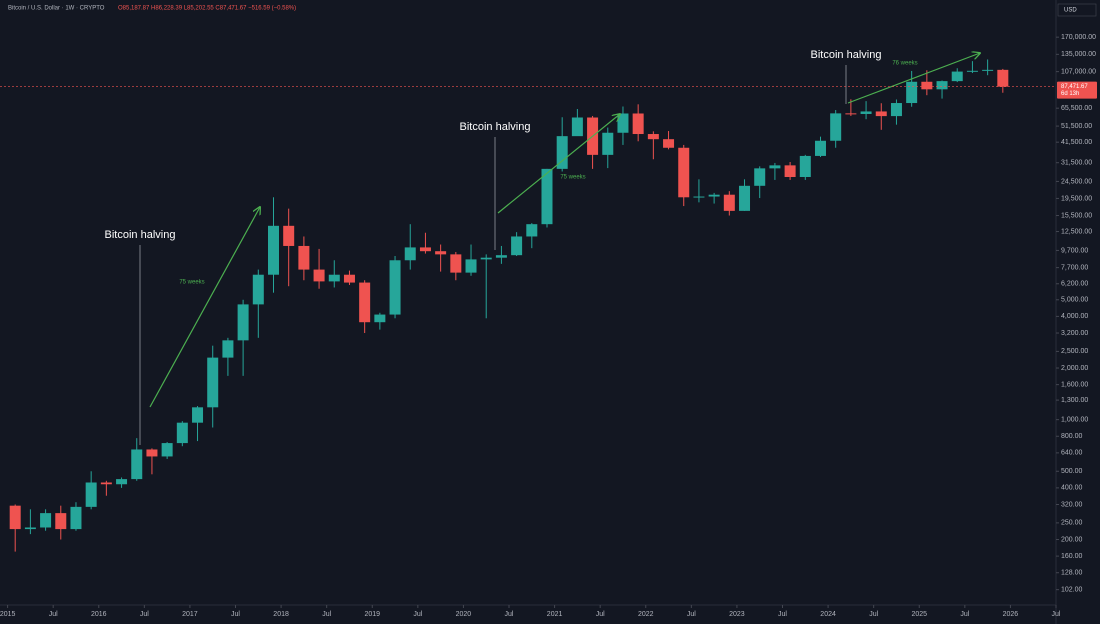 This screenshot has height=624, width=1100. Describe the element at coordinates (1078, 71) in the screenshot. I see `y-tick-label: 107,000.00` at that location.